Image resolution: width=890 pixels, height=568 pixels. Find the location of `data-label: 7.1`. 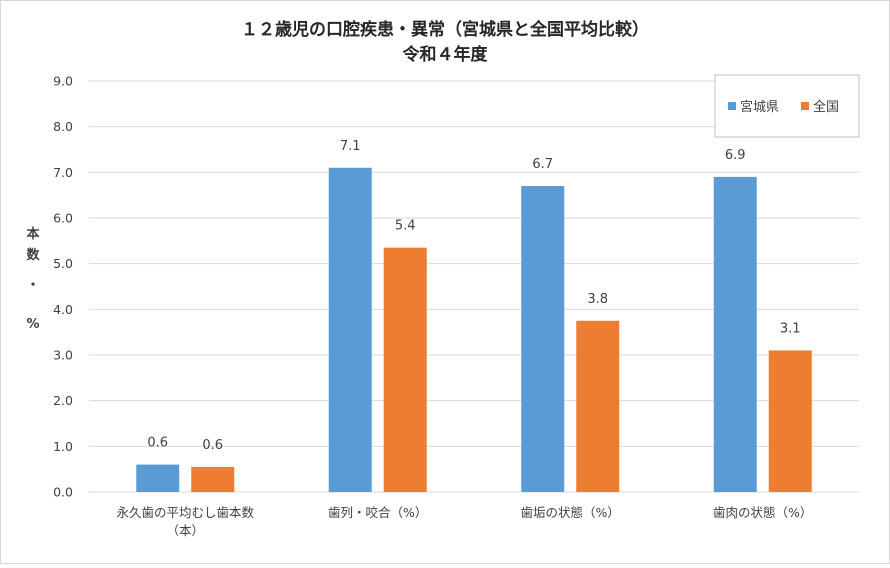

data-label: 7.1 is located at coordinates (350, 146).